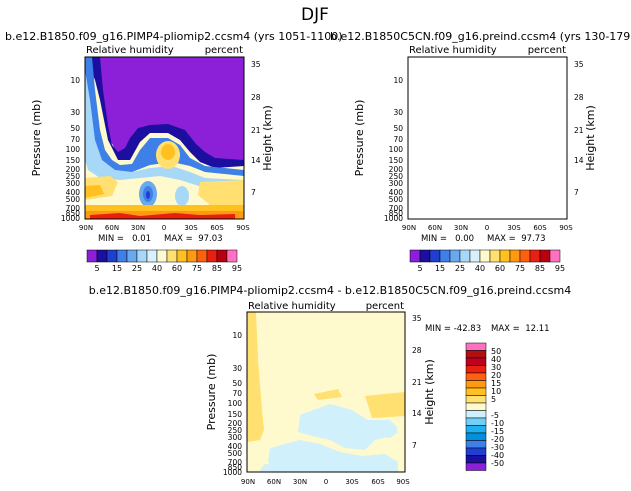 This screenshot has height=491, width=631. What do you see at coordinates (396, 213) in the screenshot?
I see `panel-b-ytick: 850` at bounding box center [396, 213].